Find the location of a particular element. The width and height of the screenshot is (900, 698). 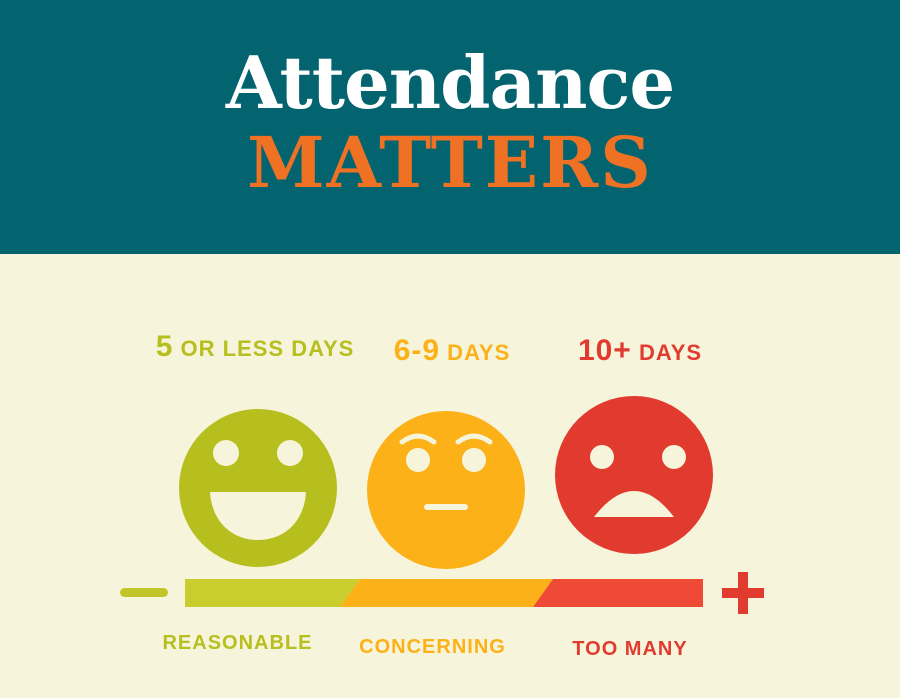

label-count: 6-9 is located at coordinates (417, 350).